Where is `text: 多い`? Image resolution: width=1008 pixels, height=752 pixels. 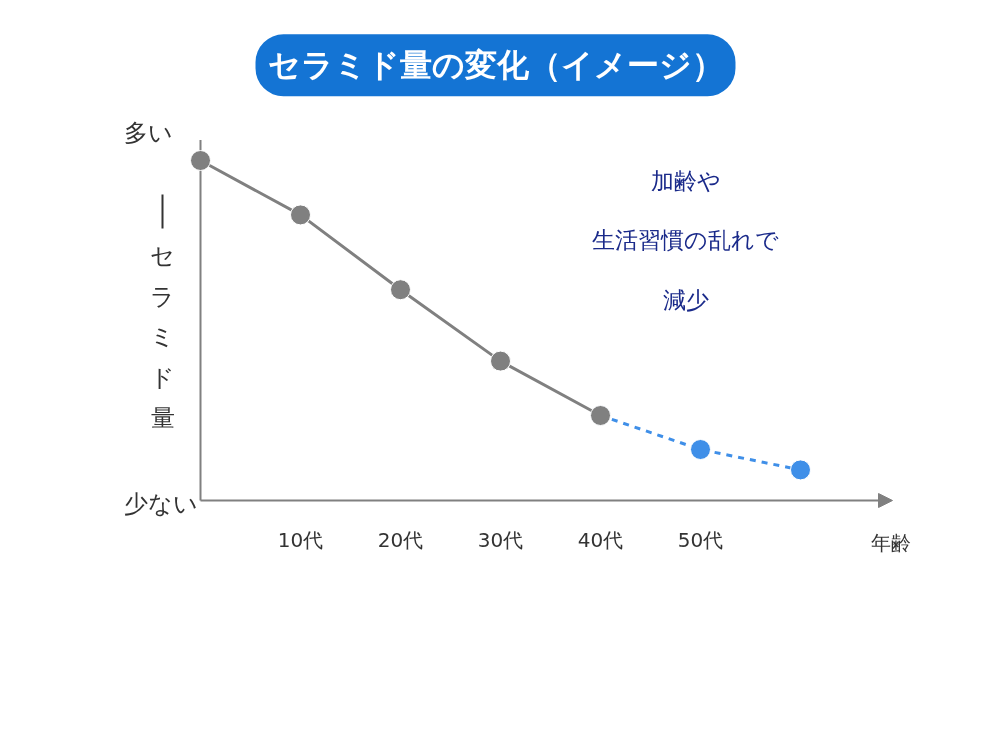 text: 多い is located at coordinates (148, 133).